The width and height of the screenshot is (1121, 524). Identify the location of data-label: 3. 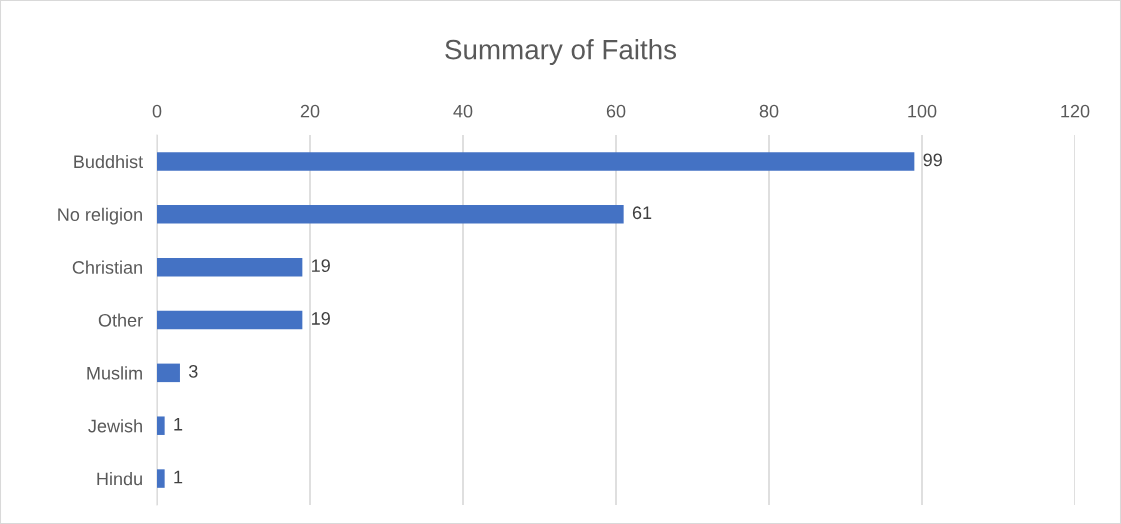
(193, 371).